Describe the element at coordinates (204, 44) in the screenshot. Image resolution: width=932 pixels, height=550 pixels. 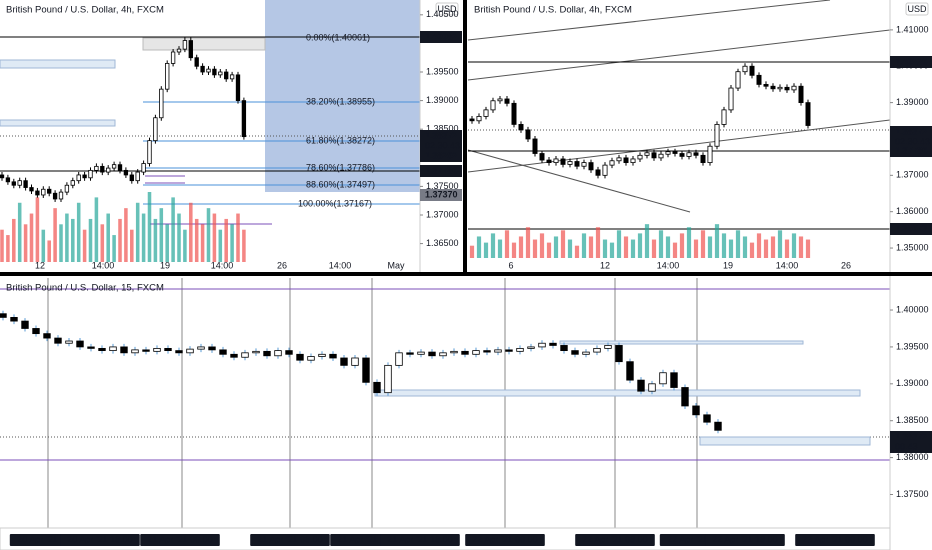
I see `zone` at that location.